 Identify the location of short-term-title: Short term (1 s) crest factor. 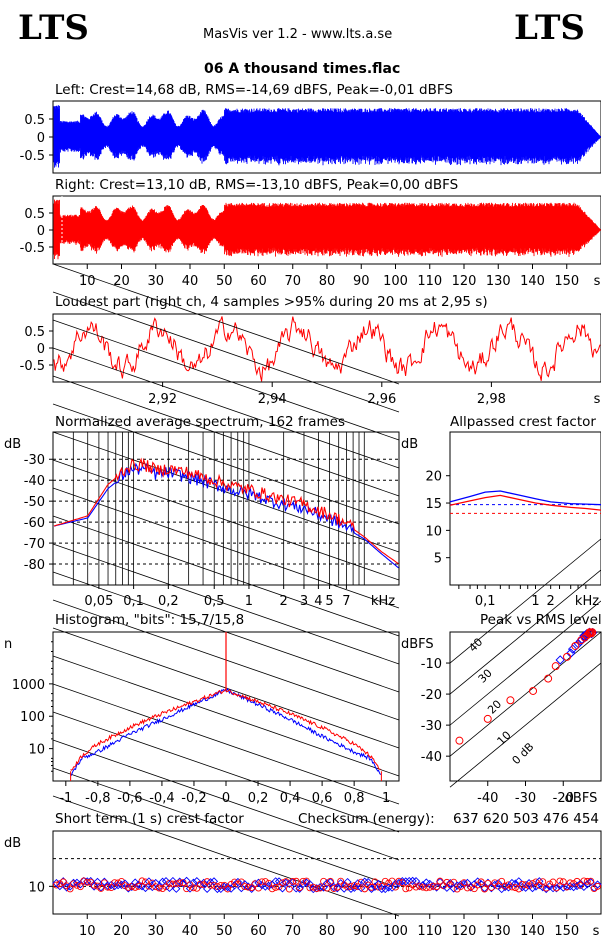
(149, 819).